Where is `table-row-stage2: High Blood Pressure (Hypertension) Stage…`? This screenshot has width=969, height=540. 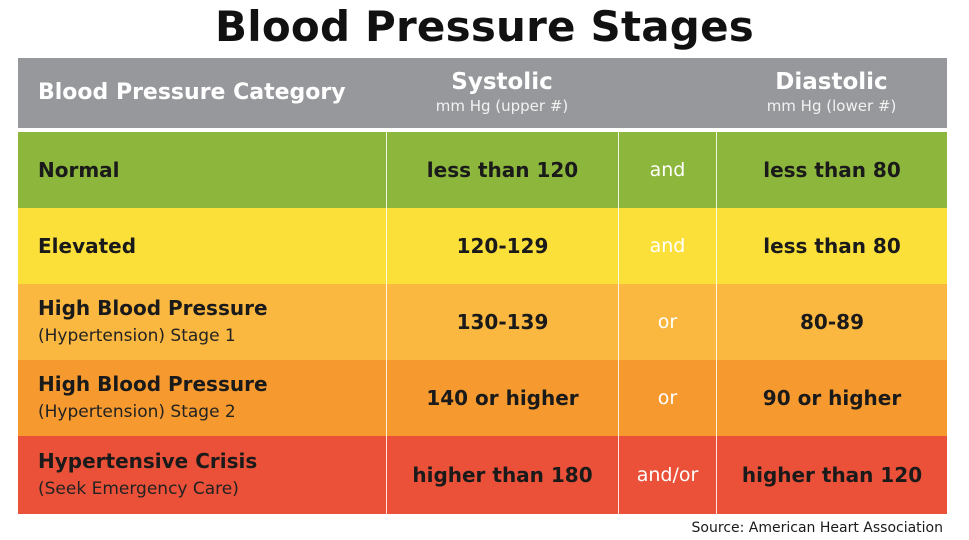
table-row-stage2: High Blood Pressure (Hypertension) Stage… is located at coordinates (482, 398).